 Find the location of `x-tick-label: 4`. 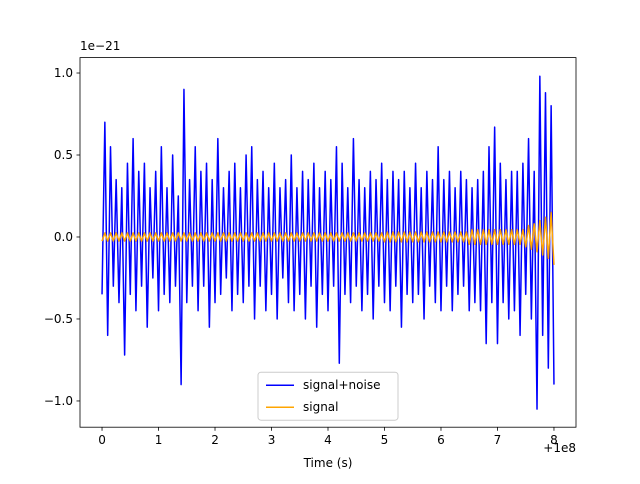

x-tick-label: 4 is located at coordinates (328, 440).